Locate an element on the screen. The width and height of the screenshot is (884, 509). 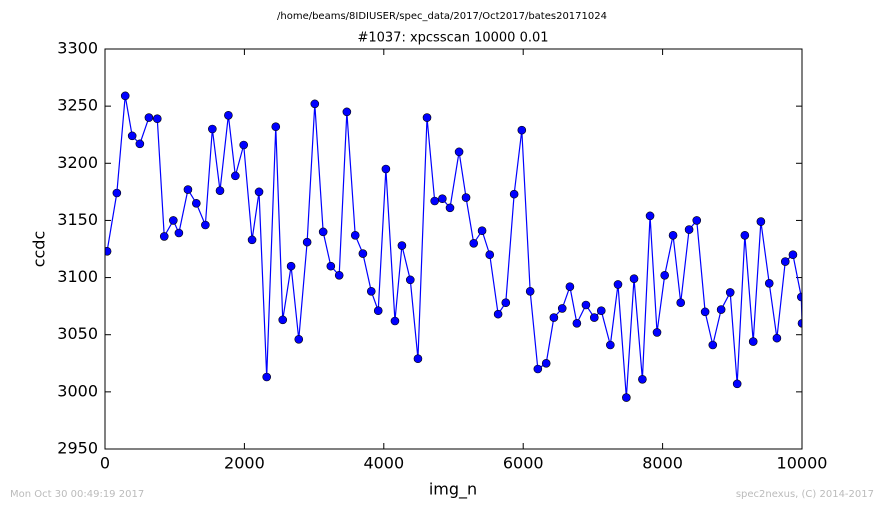
y-tick-label: 3250 is located at coordinates (77, 105).